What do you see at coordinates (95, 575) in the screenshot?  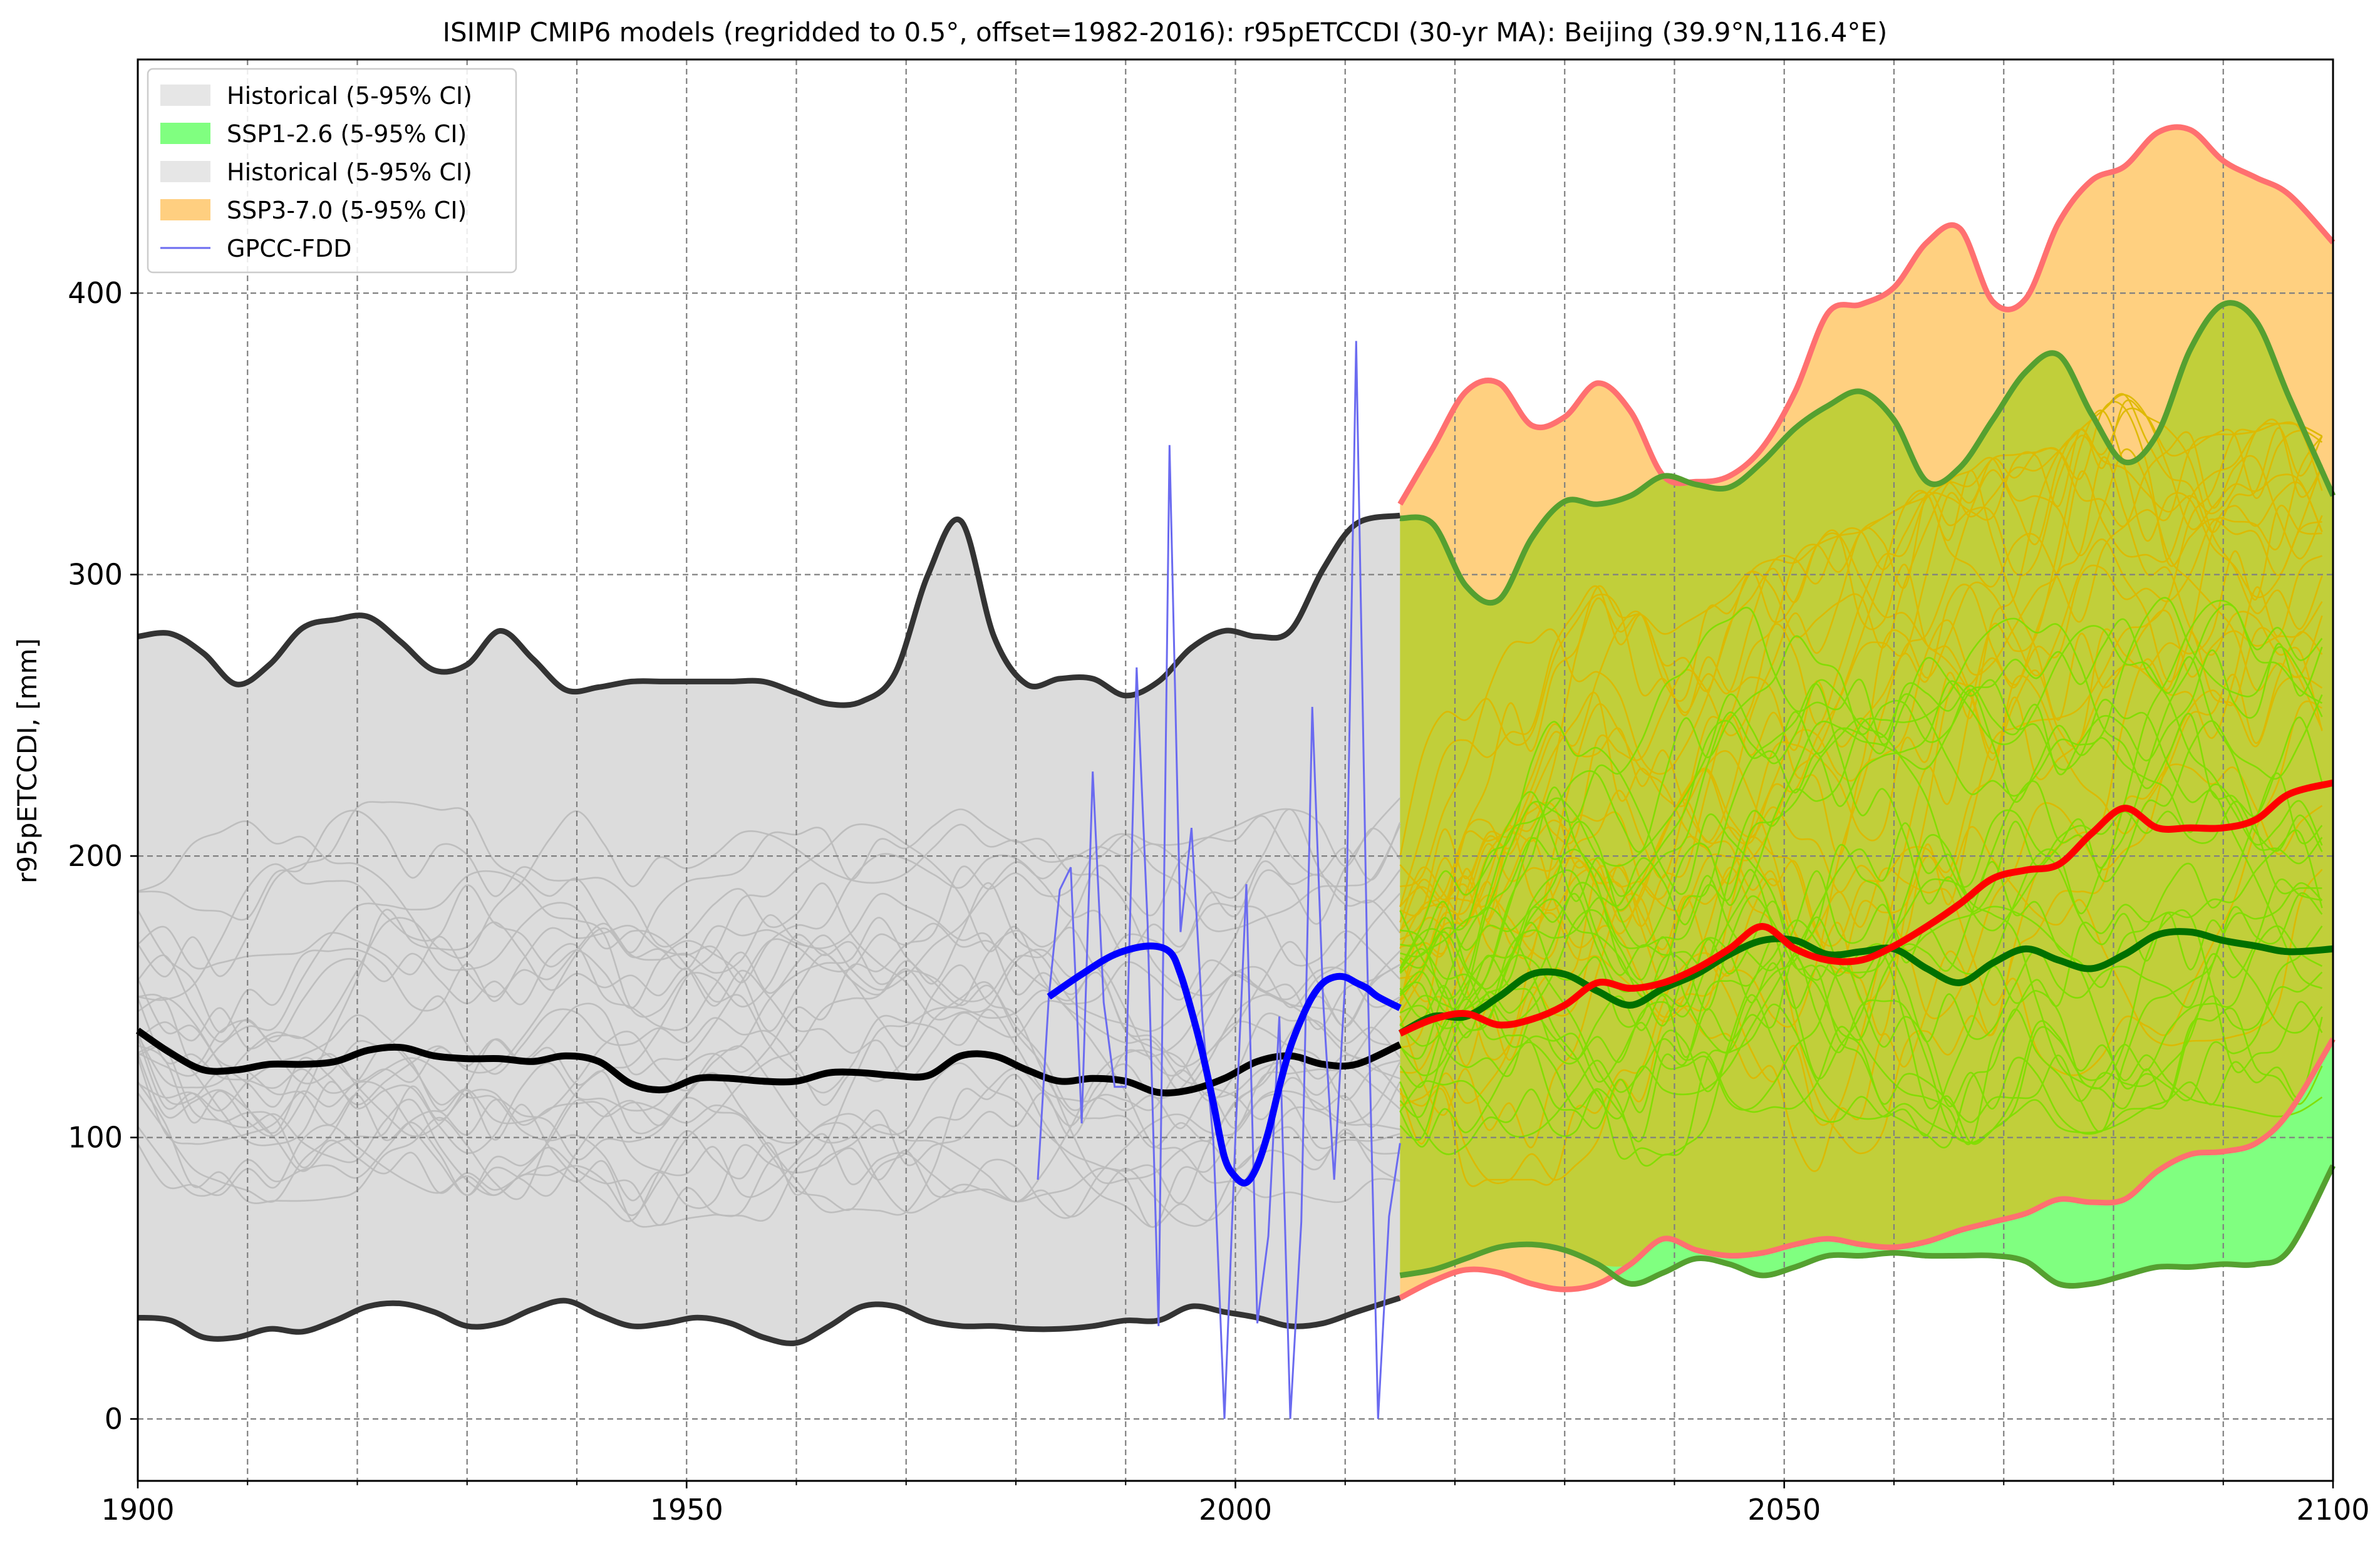 I see `y-tick-label: 300` at bounding box center [95, 575].